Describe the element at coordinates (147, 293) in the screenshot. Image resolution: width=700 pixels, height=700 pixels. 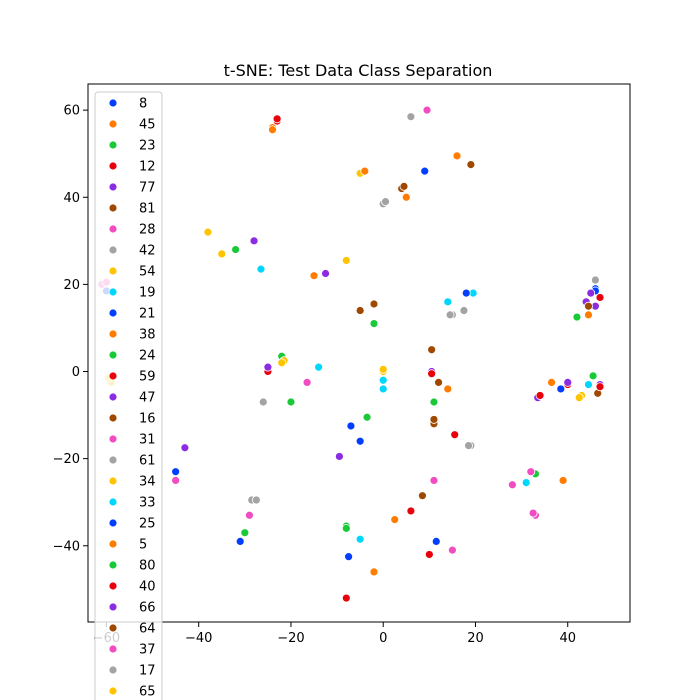
I see `legend-label: 19` at that location.